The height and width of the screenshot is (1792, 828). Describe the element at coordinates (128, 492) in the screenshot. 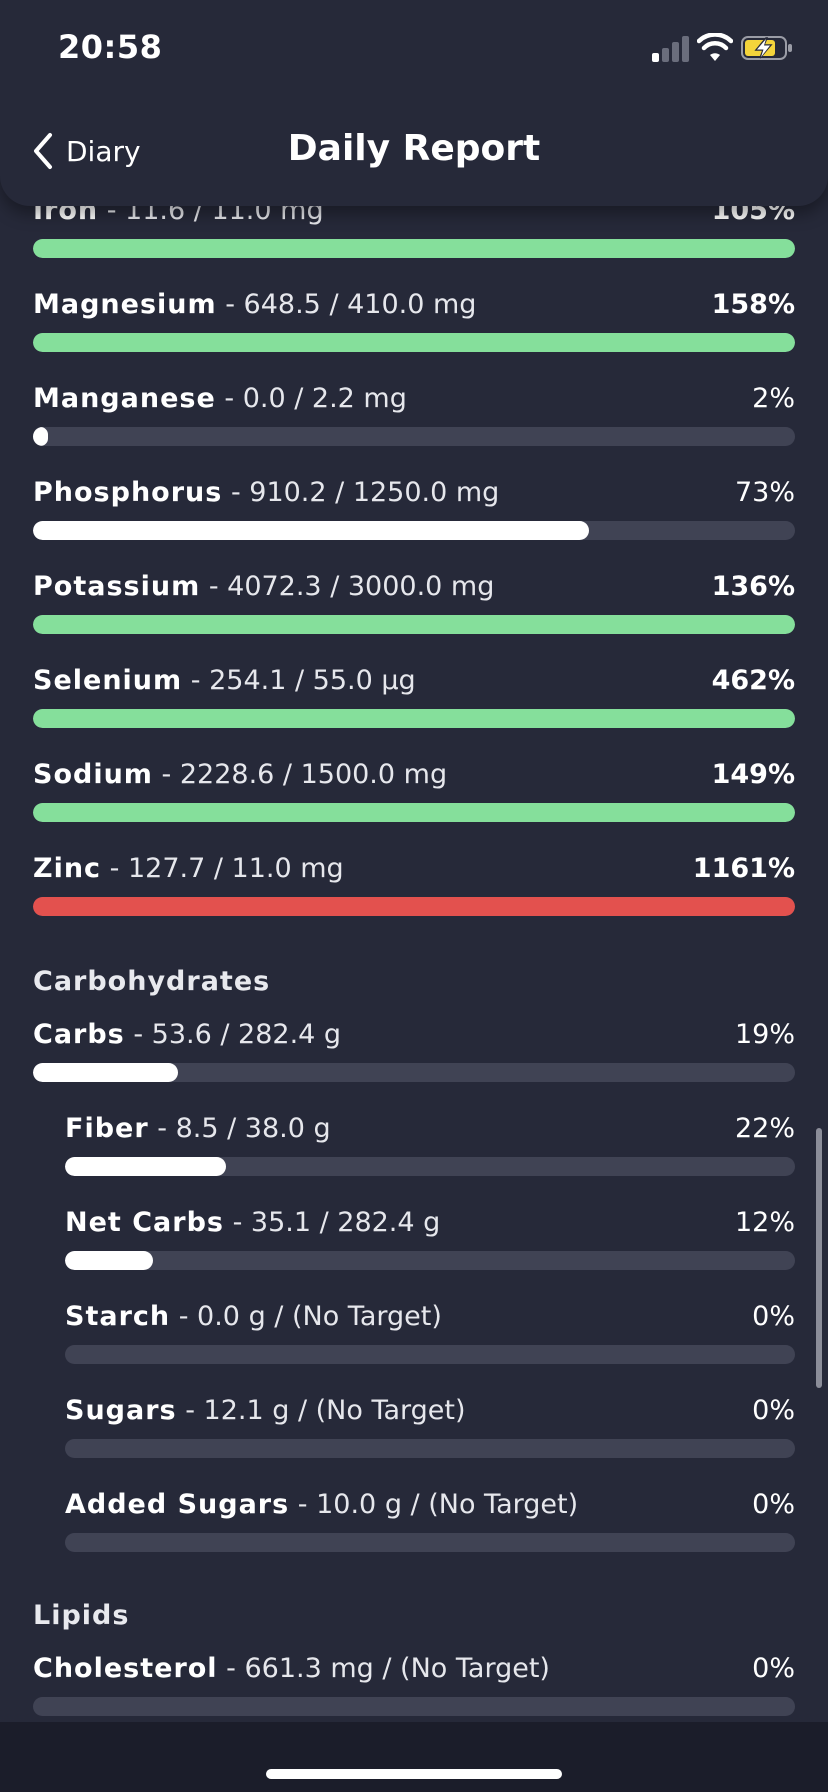

I see `nutrient-name: Phosphorus` at that location.